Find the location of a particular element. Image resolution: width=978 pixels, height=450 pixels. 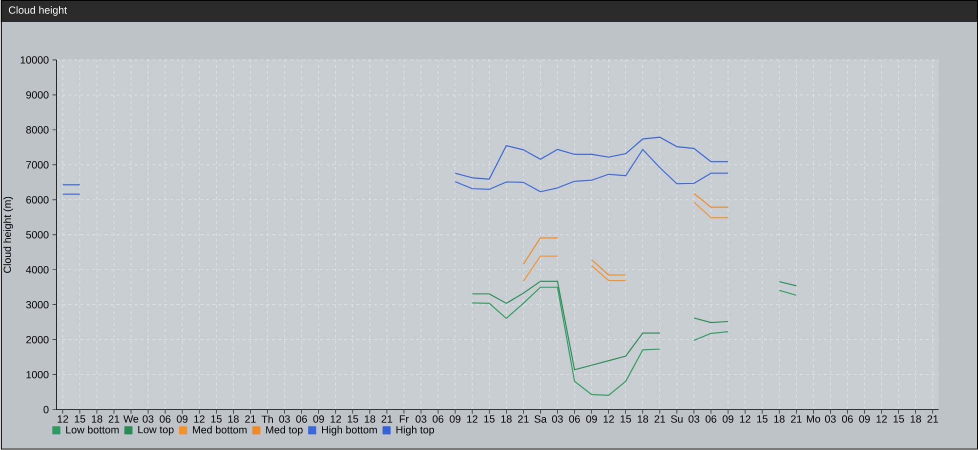

legend-label: Low top is located at coordinates (156, 431).